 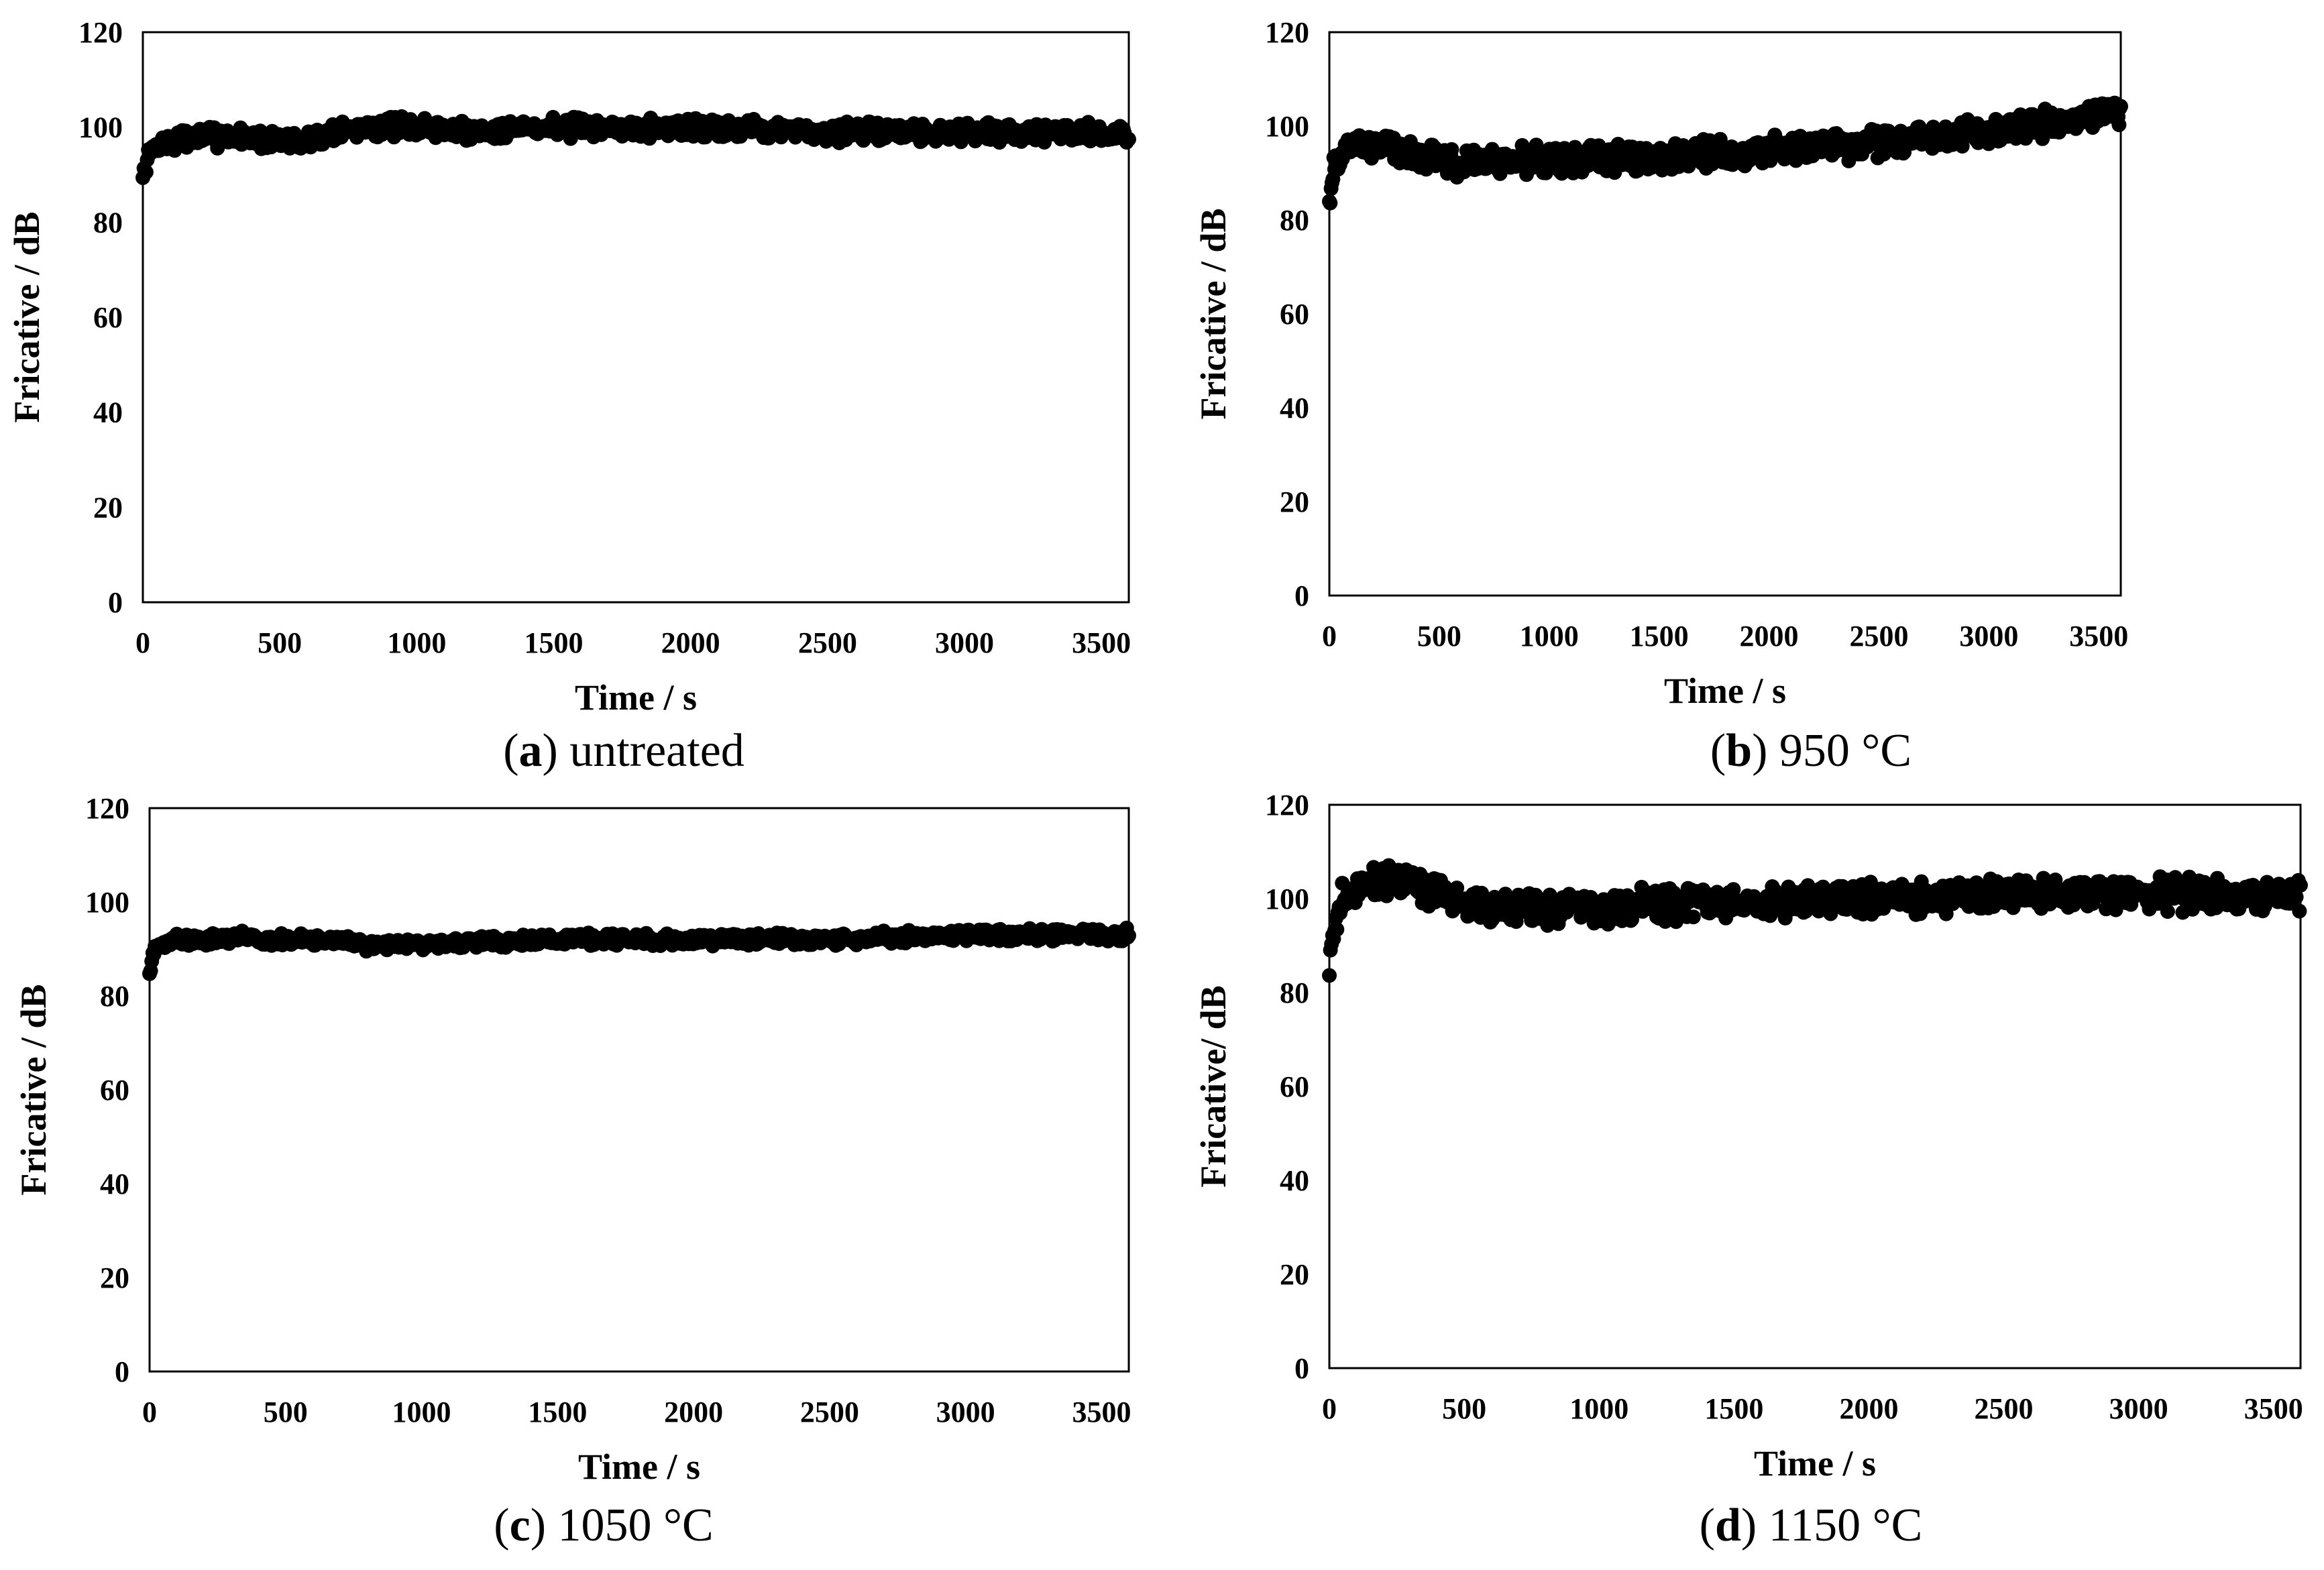 What do you see at coordinates (520, 1525) in the screenshot?
I see `caption-letter: c` at bounding box center [520, 1525].